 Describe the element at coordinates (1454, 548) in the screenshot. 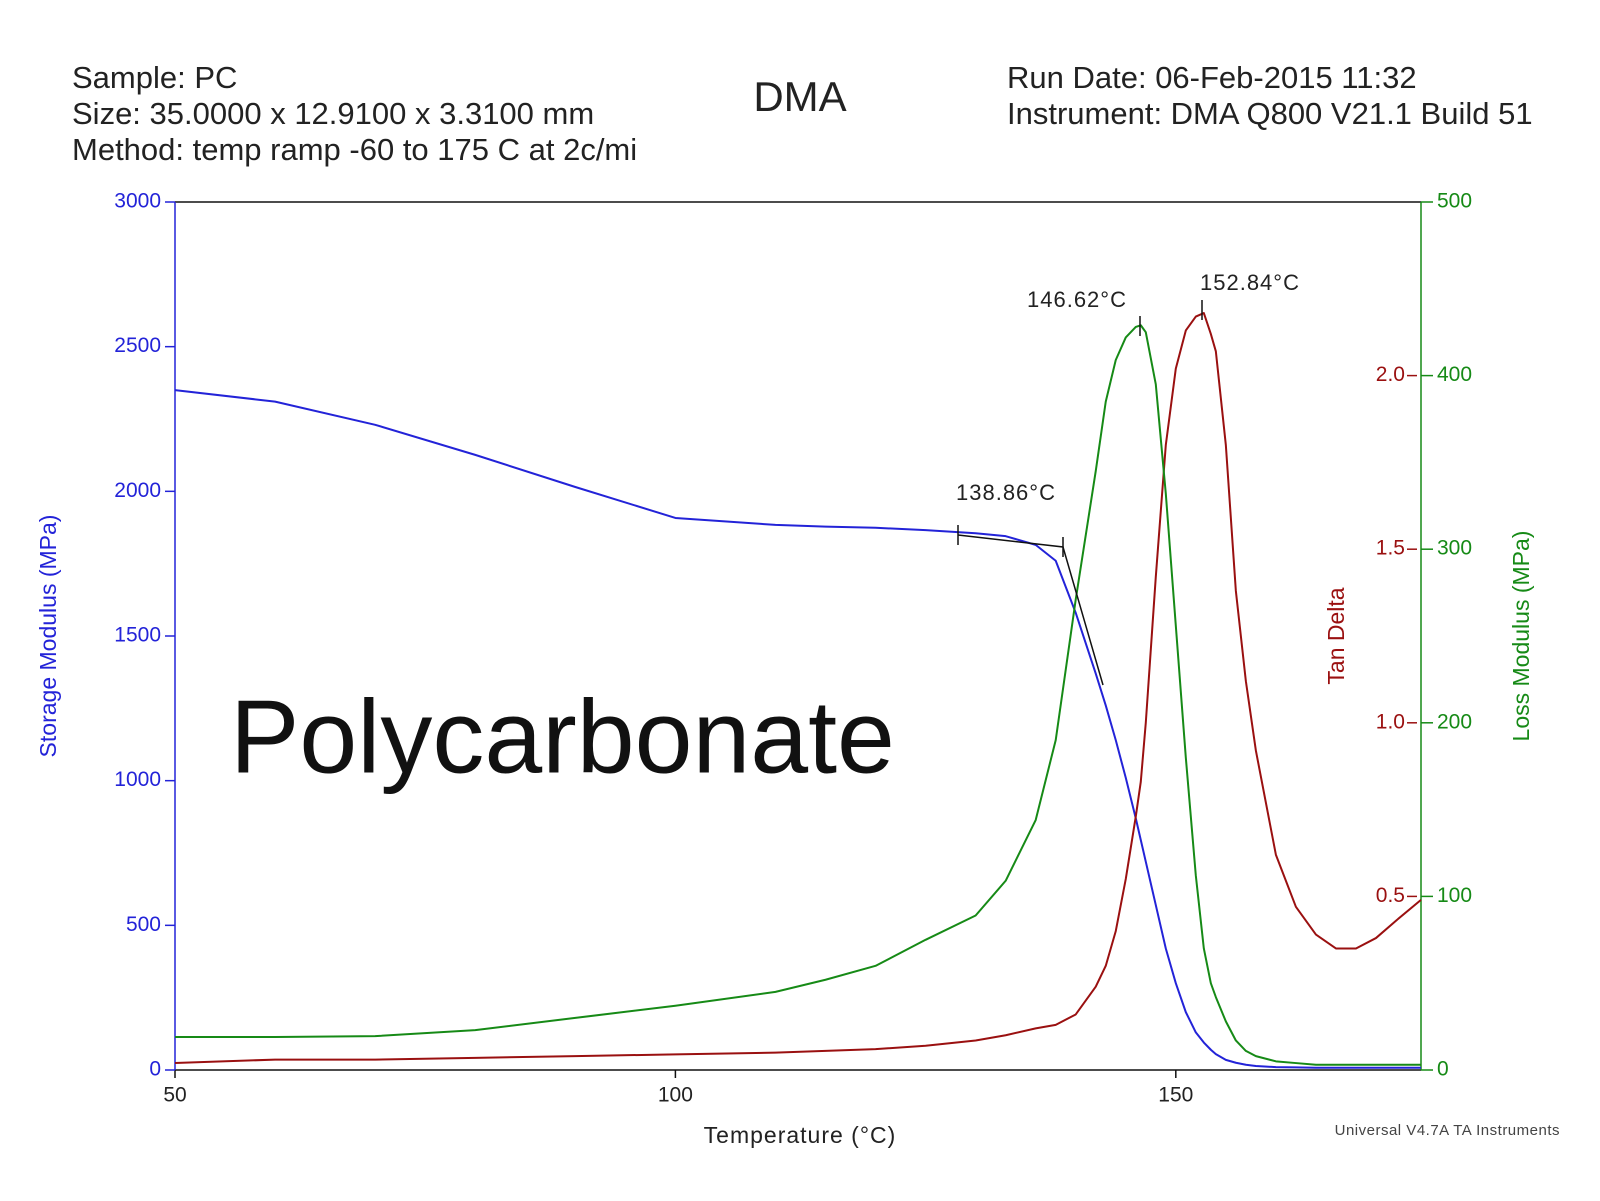

I see `y3-tick-label: 300` at that location.